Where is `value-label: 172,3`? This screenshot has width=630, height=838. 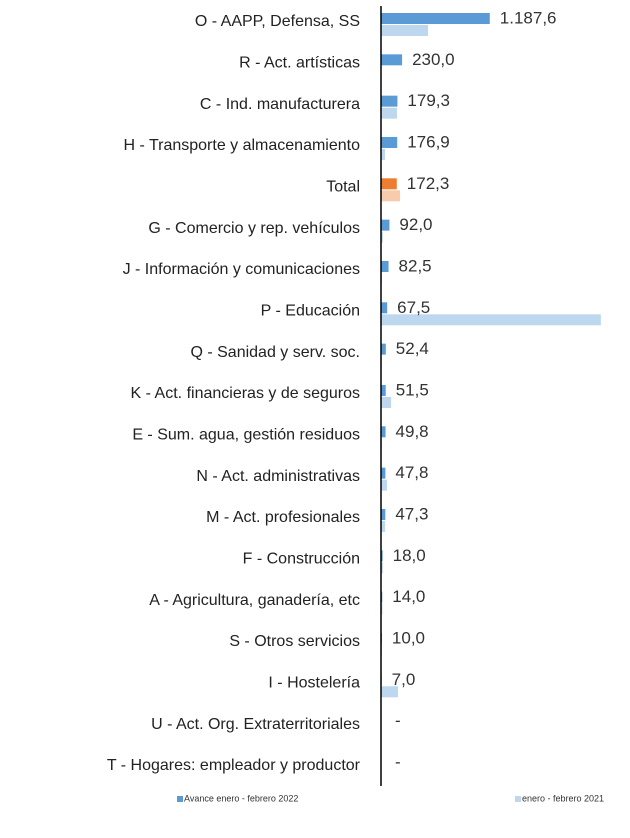 value-label: 172,3 is located at coordinates (428, 183).